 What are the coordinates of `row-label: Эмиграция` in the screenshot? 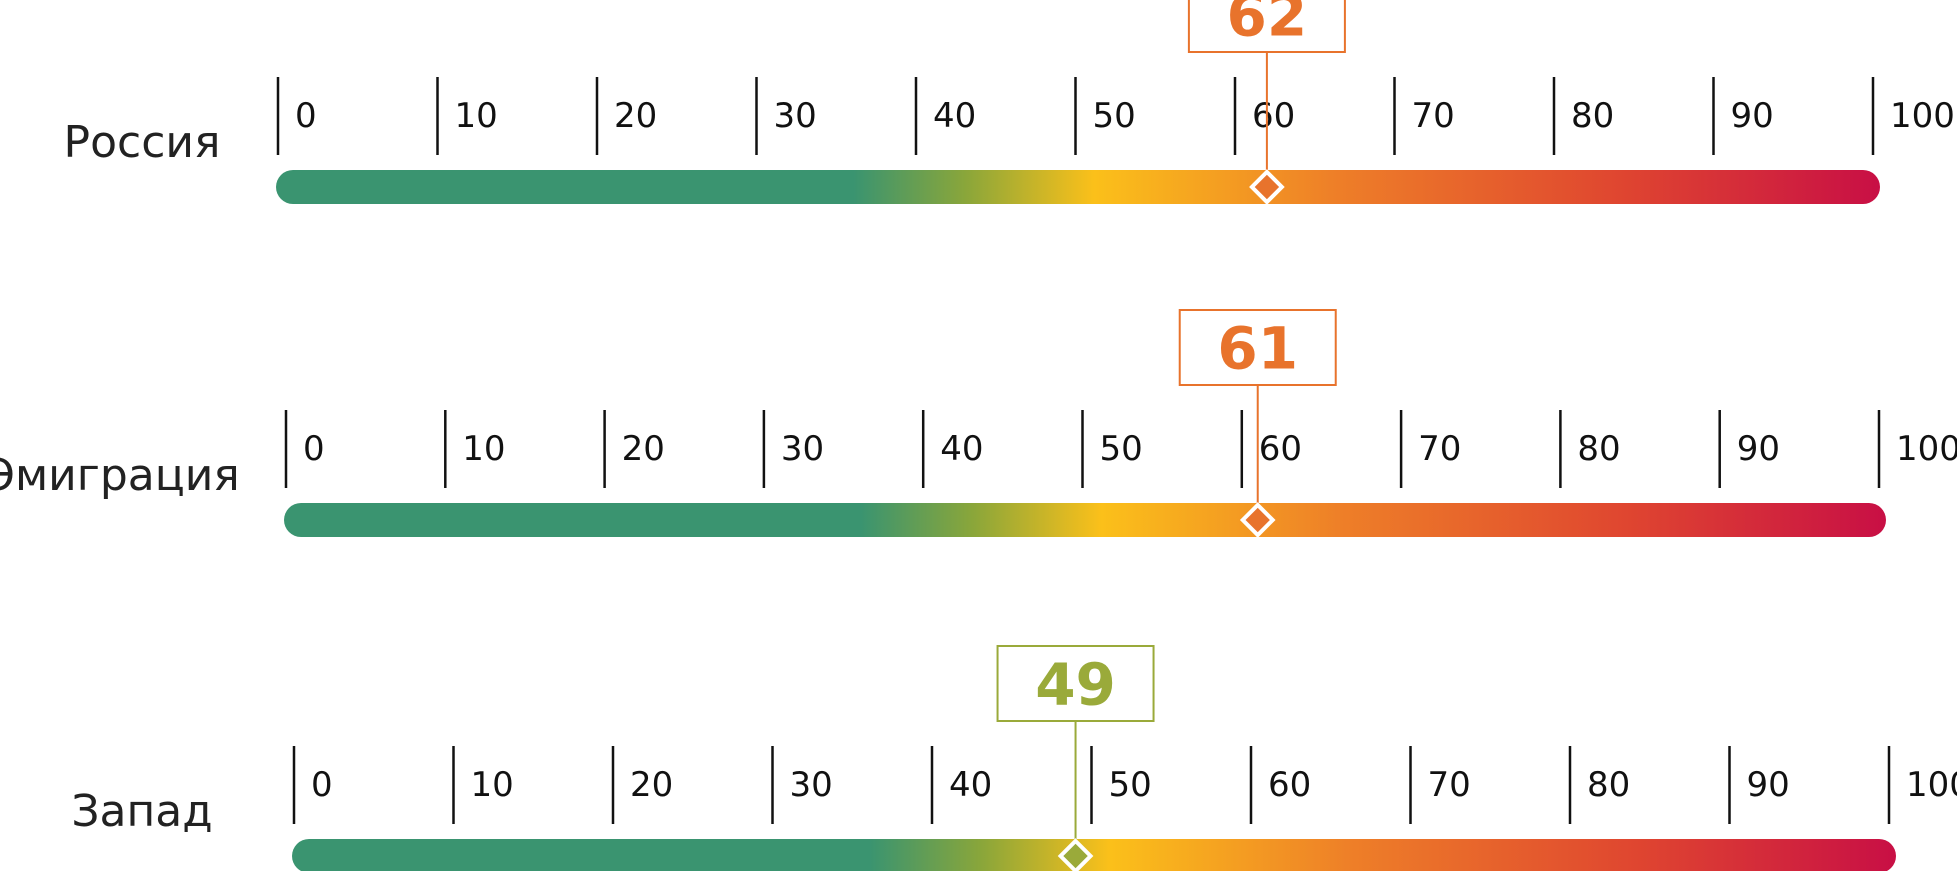 It's located at (120, 475).